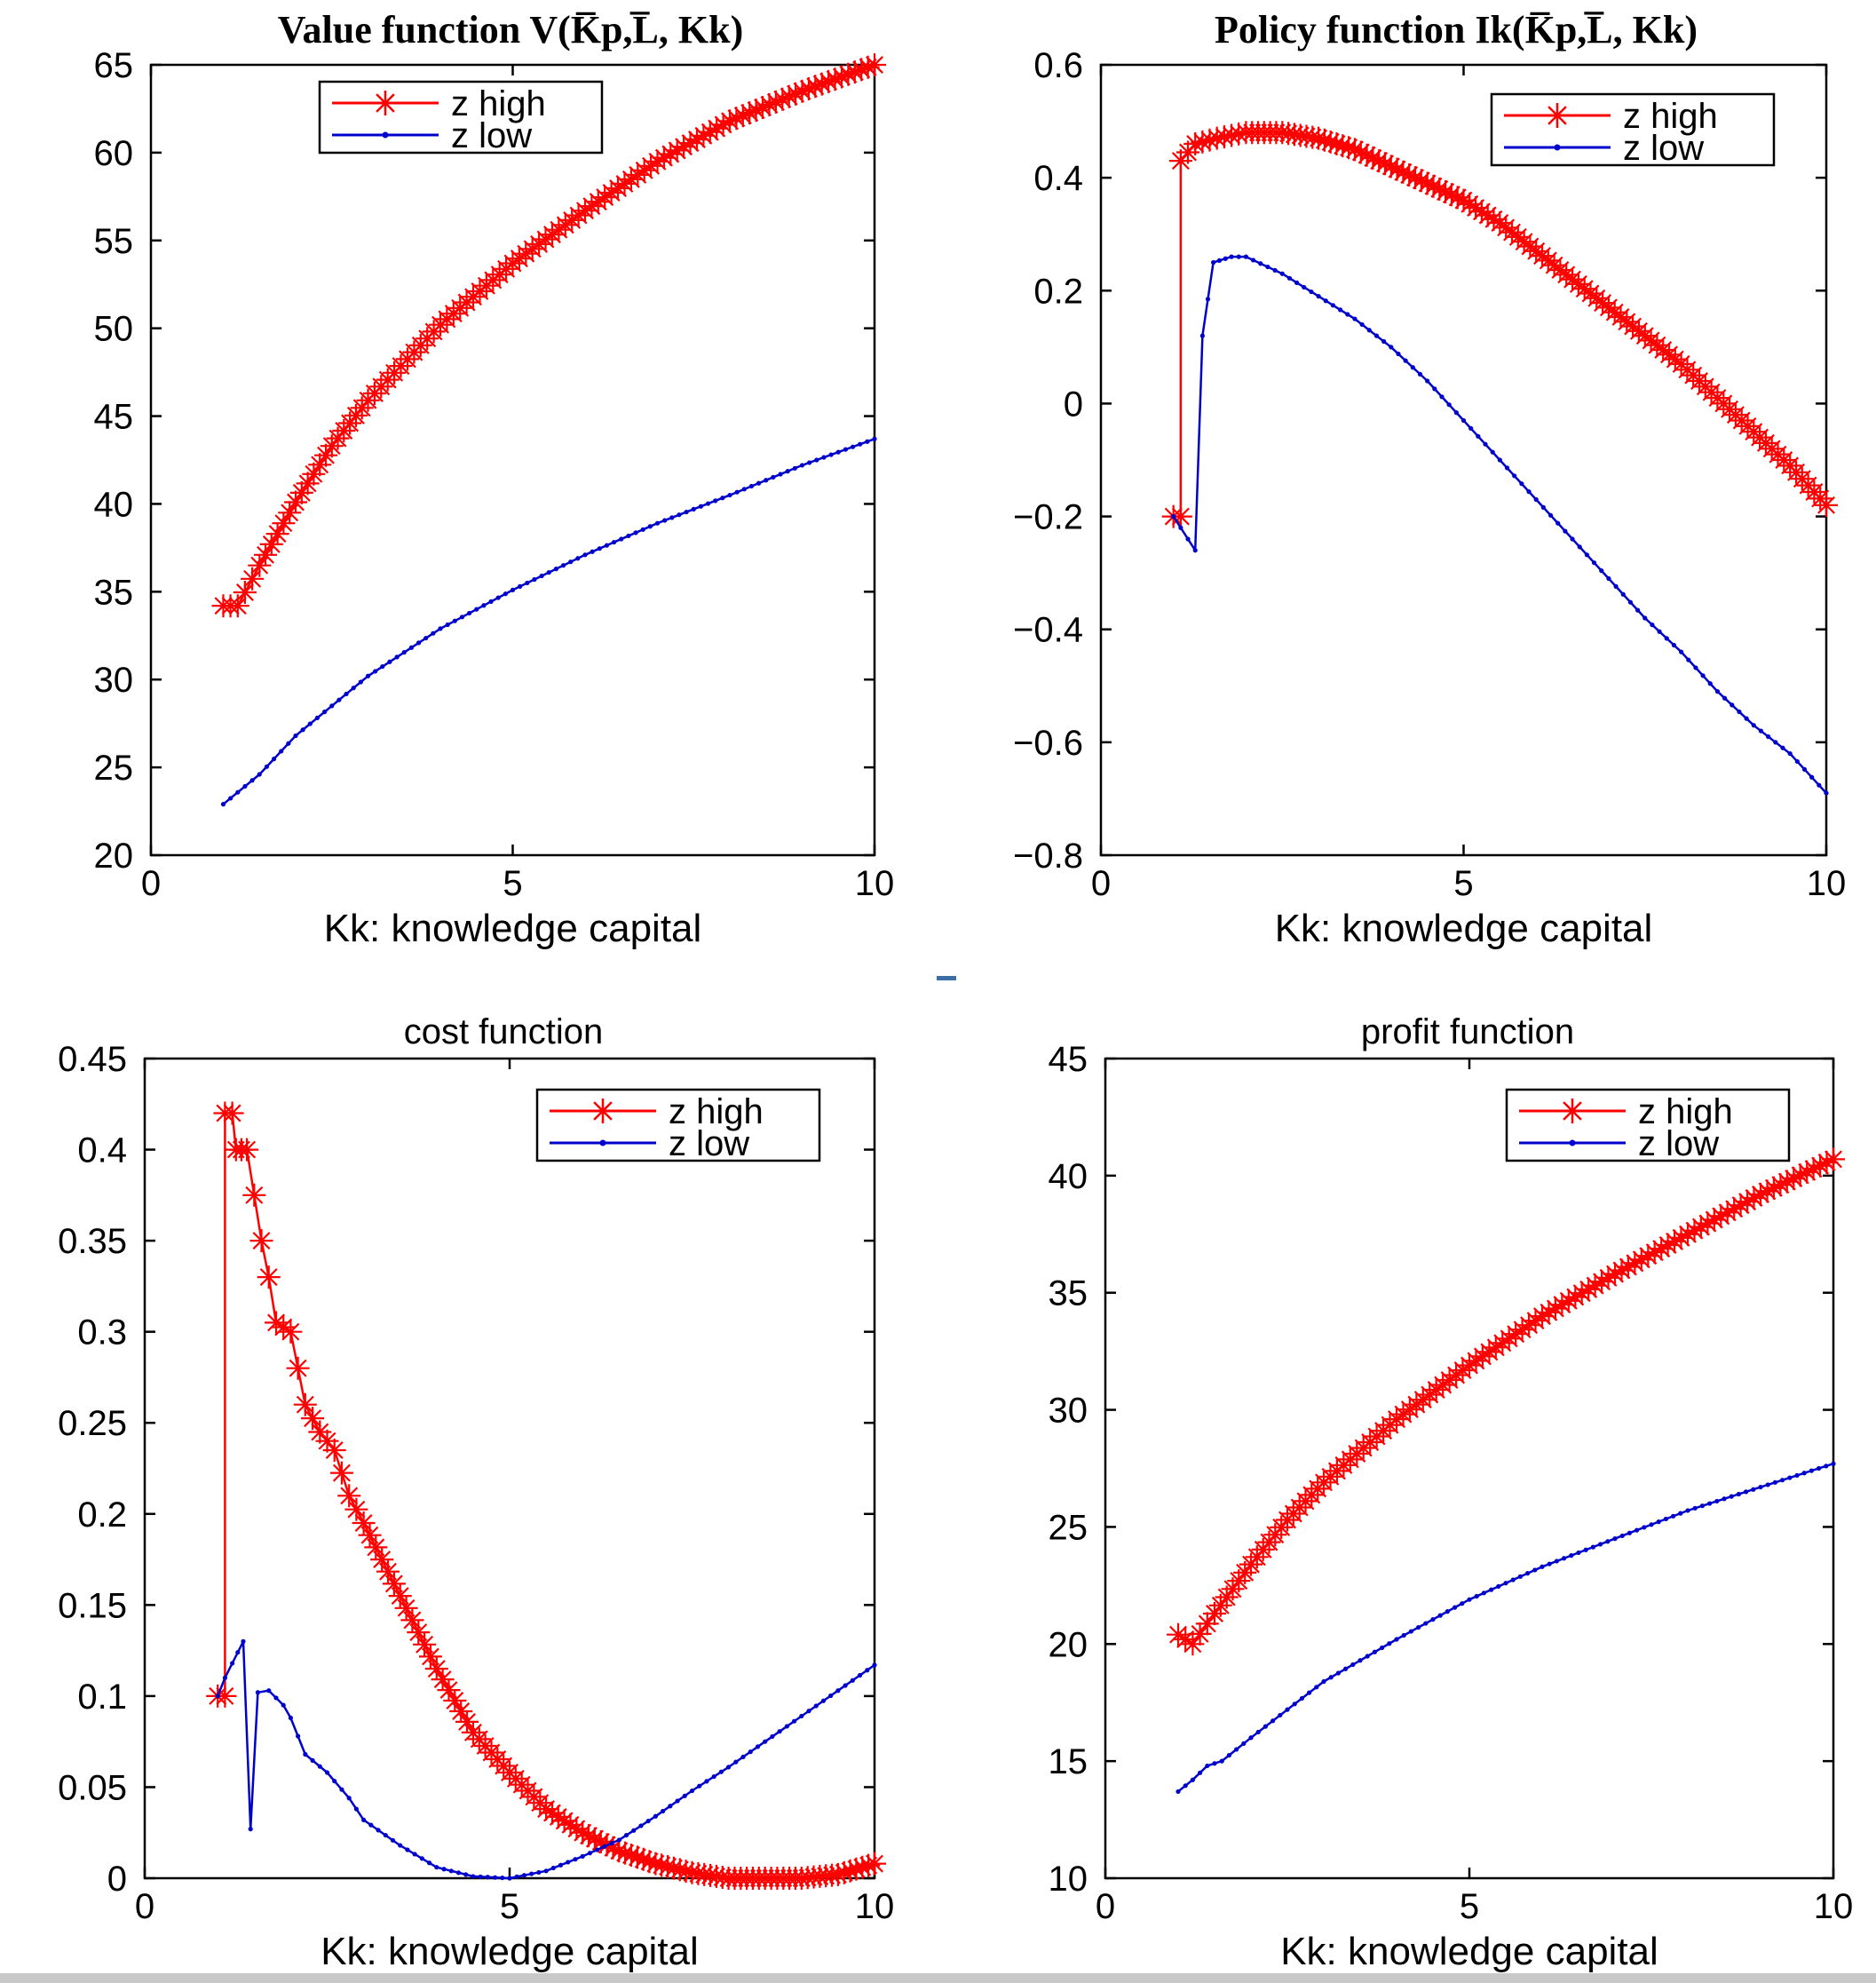 This screenshot has width=1876, height=1983. Describe the element at coordinates (1457, 30) in the screenshot. I see `chart-title: Policy function Ik(K̅p,L̅, Kk)` at that location.